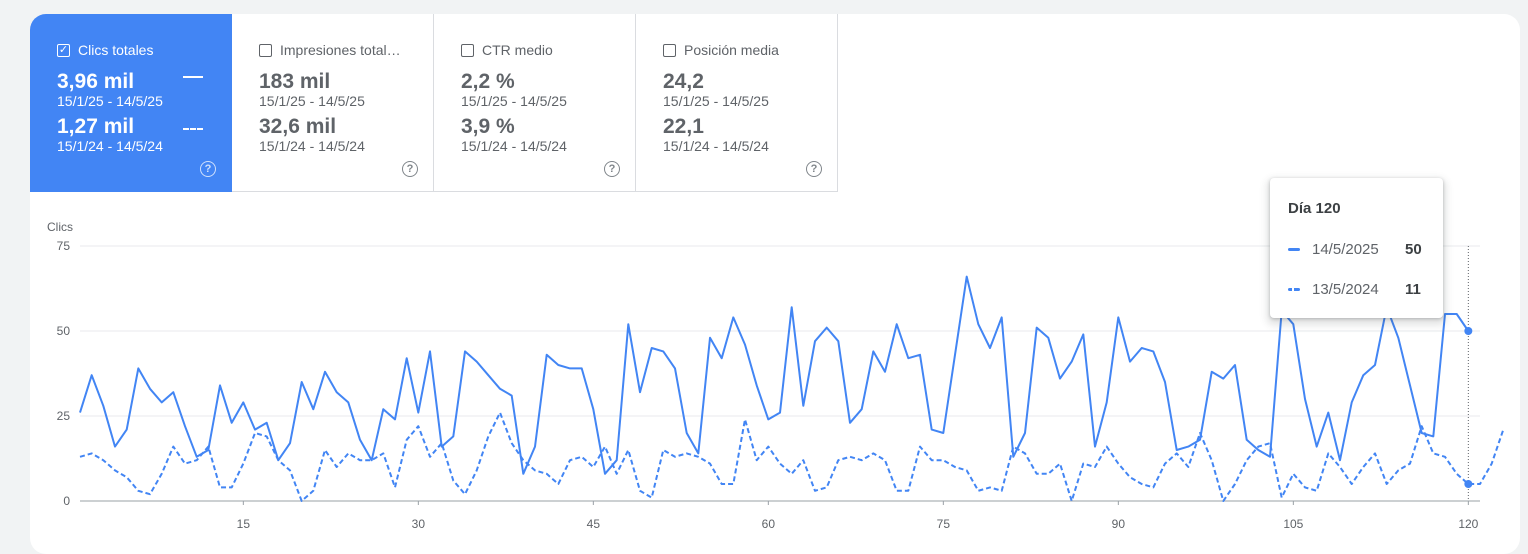 This screenshot has width=1528, height=554. I want to click on metric-value-current: 3,96 mil, so click(96, 81).